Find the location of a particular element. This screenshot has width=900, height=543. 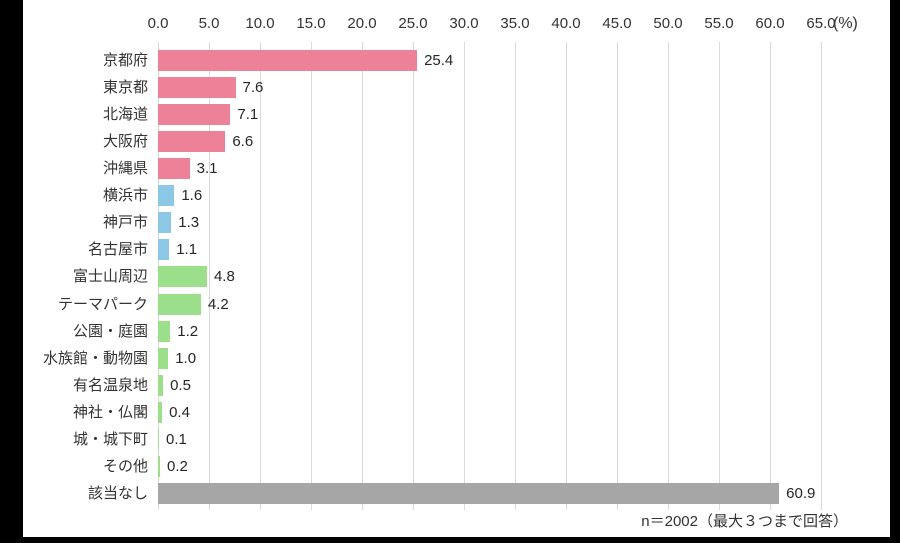

x-tick-label: 40.0 is located at coordinates (566, 23).